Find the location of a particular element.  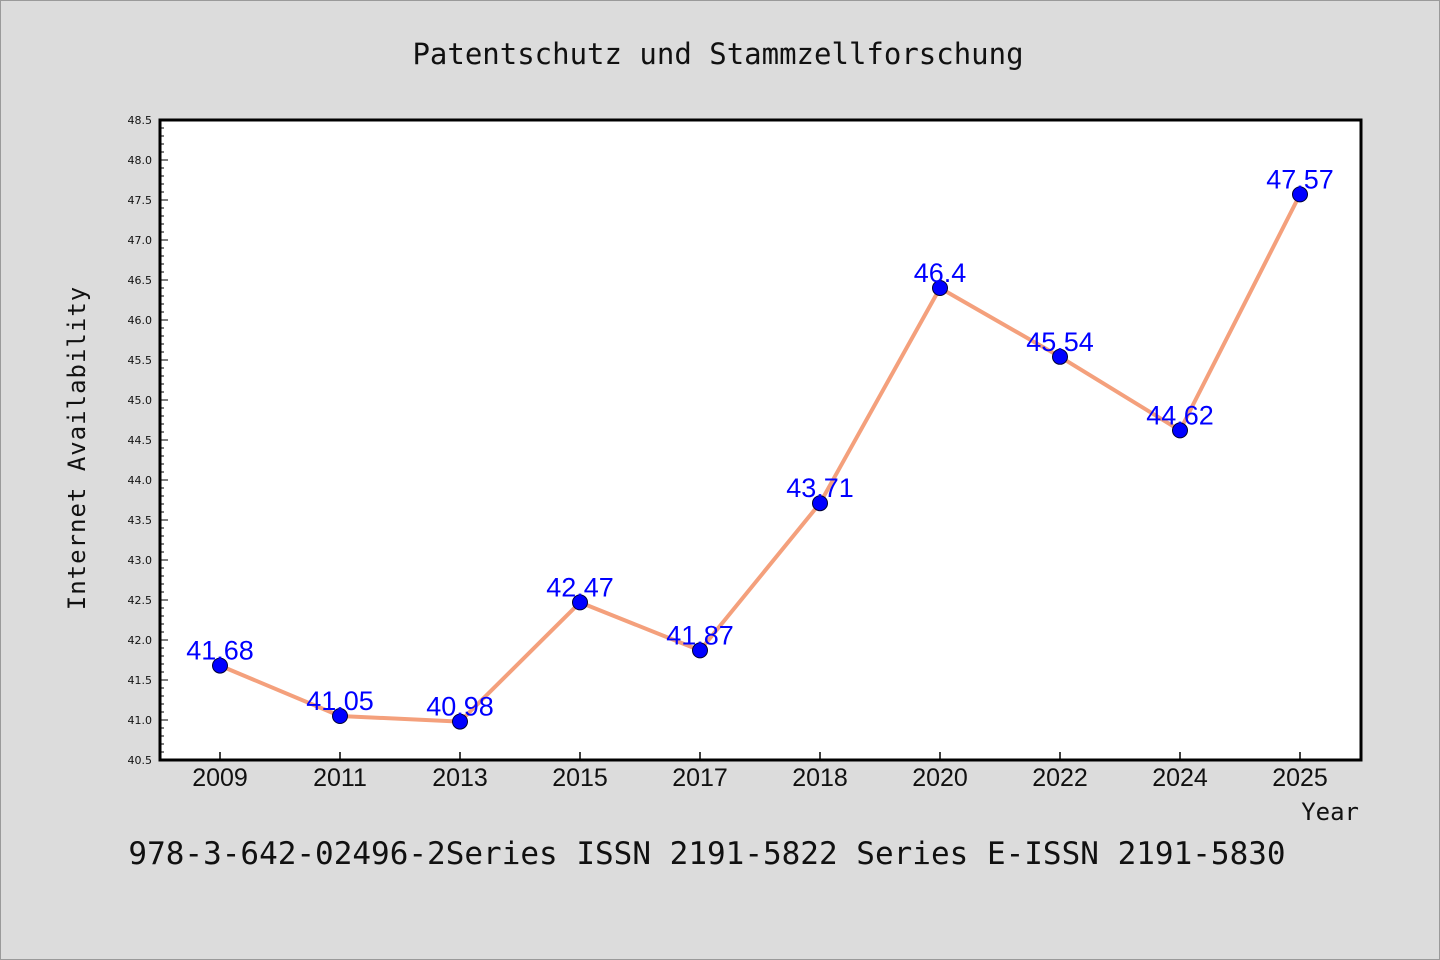

data-label: 41.68 is located at coordinates (220, 651).